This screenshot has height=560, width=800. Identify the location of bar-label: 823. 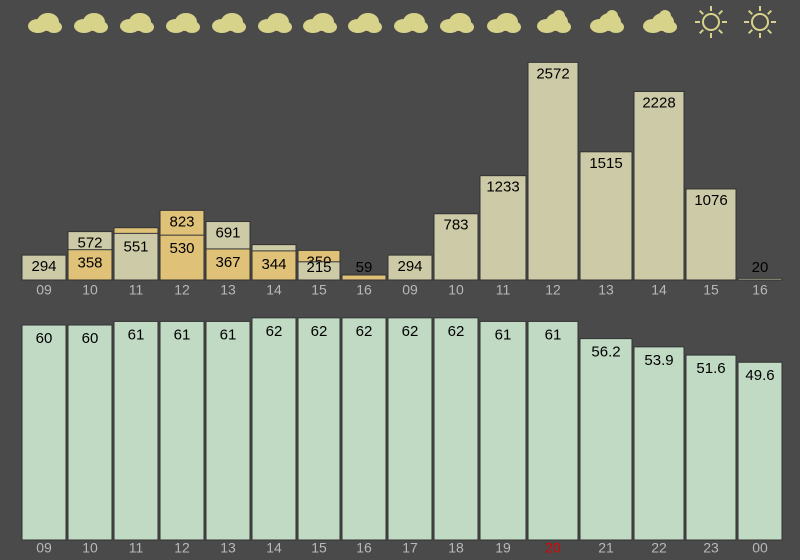
(181, 221).